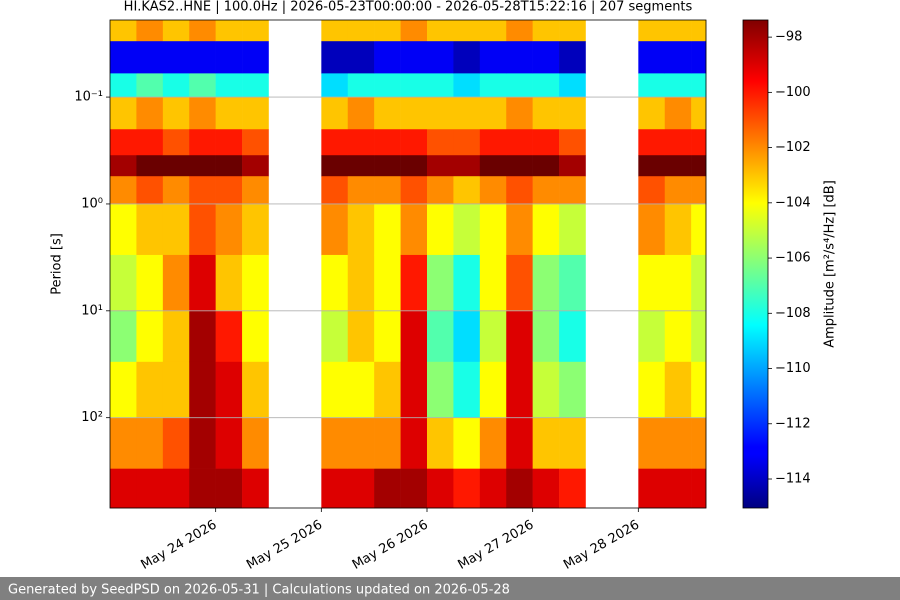 Image resolution: width=900 pixels, height=600 pixels. What do you see at coordinates (57, 264) in the screenshot?
I see `y-axis-label: Period [s]` at bounding box center [57, 264].